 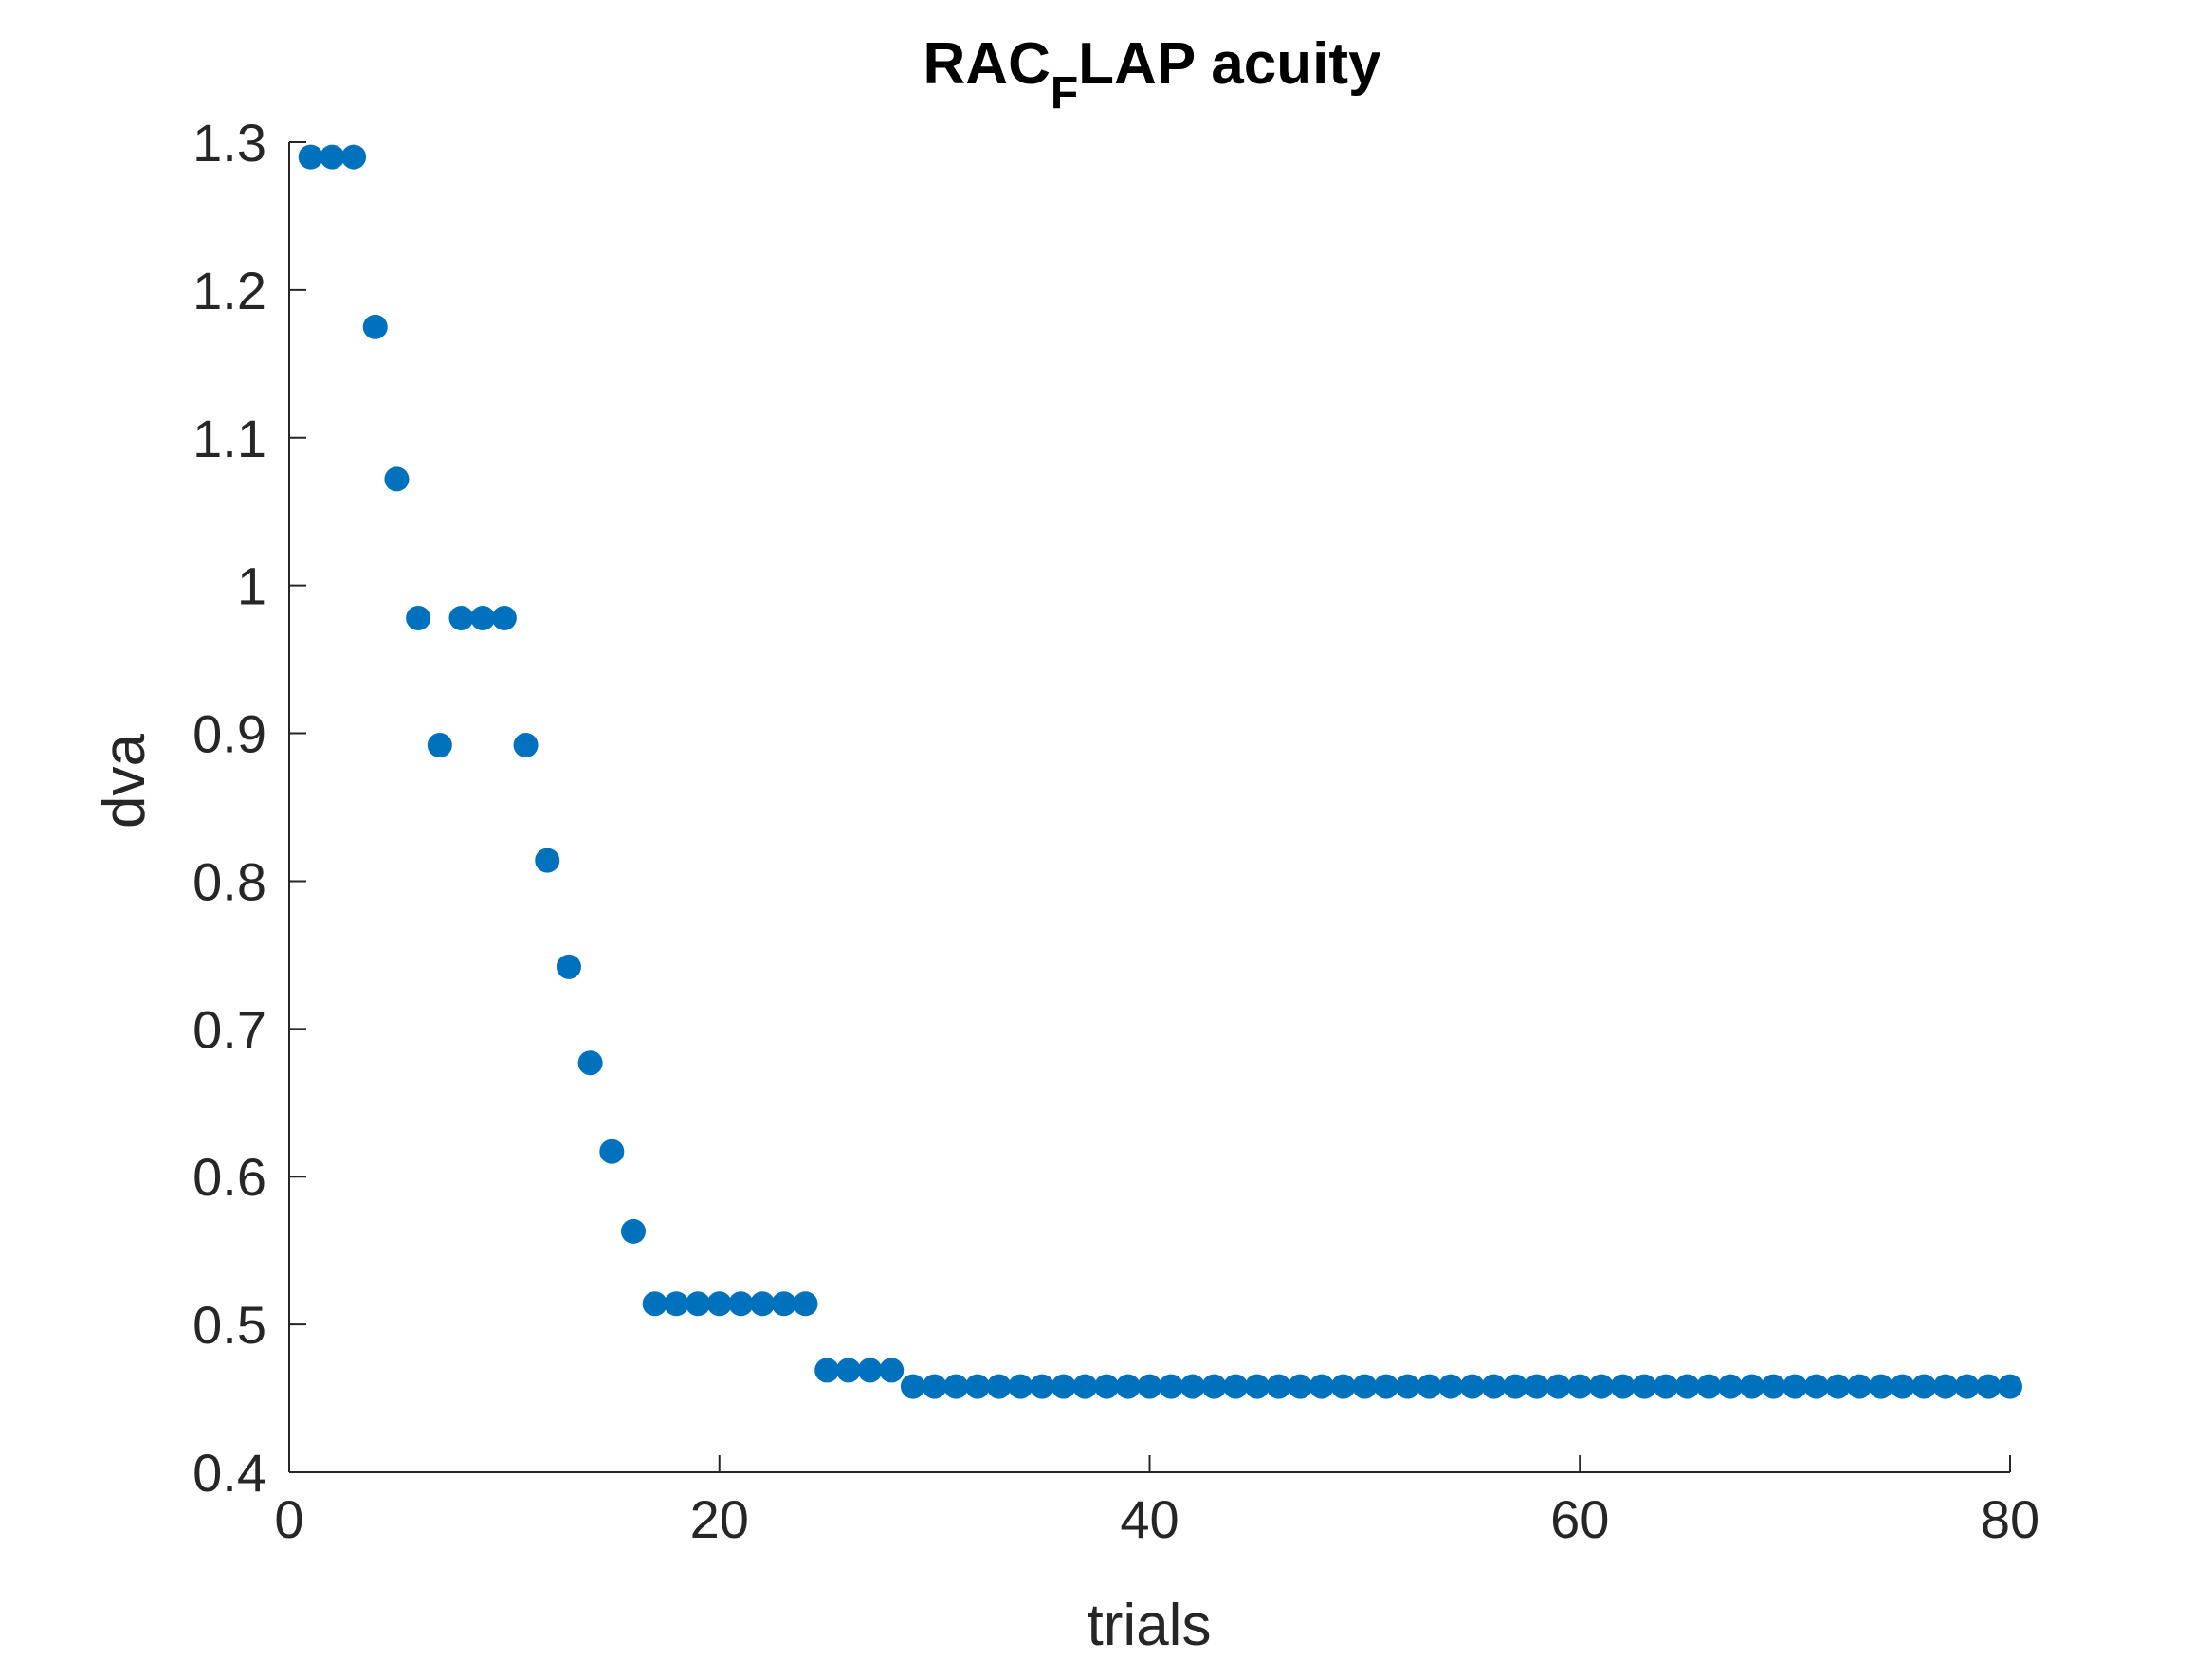 I want to click on x-tick-label: 20, so click(x=719, y=1519).